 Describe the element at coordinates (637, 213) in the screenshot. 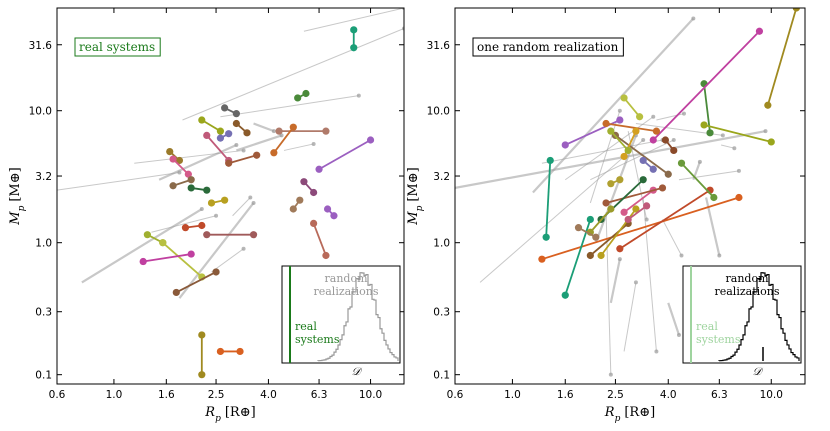

I see `system-line-sys23` at that location.